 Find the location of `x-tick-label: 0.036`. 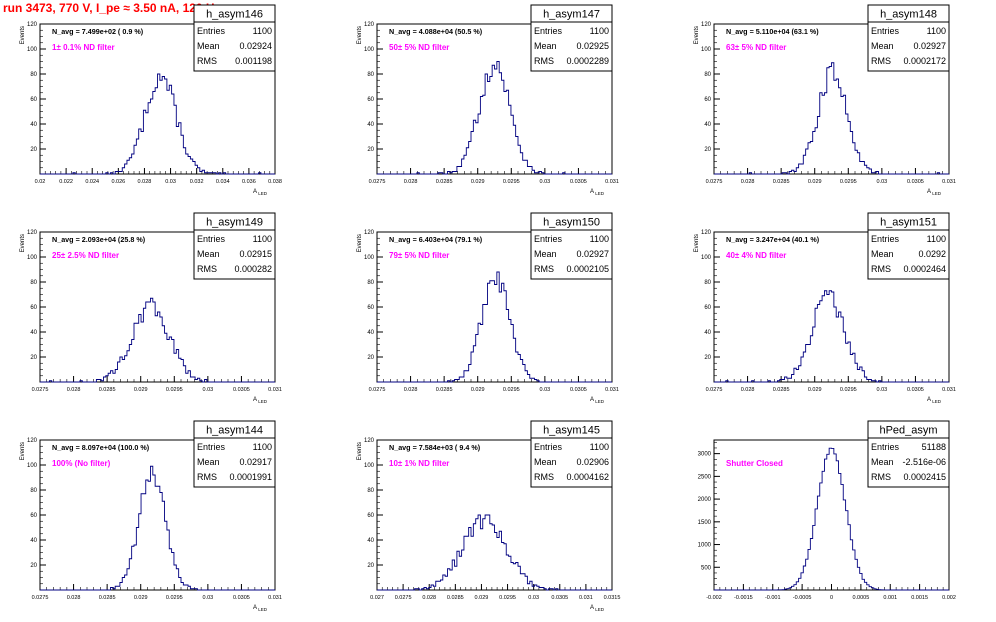

x-tick-label: 0.036 is located at coordinates (249, 182).